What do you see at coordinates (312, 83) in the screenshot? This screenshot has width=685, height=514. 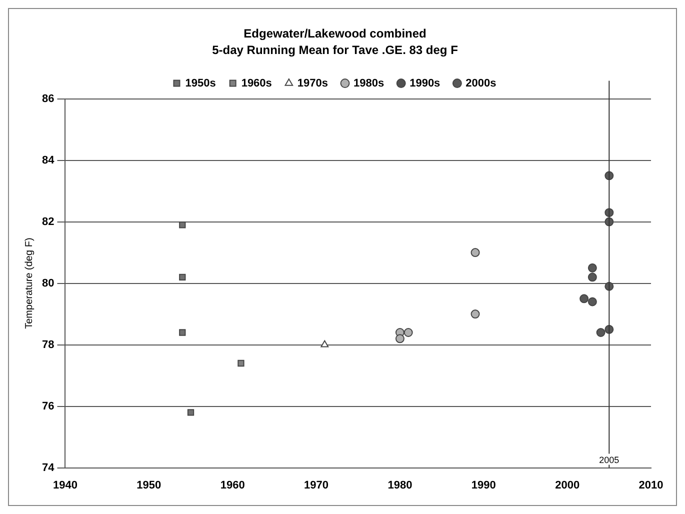 I see `legend-label: 1970s` at bounding box center [312, 83].